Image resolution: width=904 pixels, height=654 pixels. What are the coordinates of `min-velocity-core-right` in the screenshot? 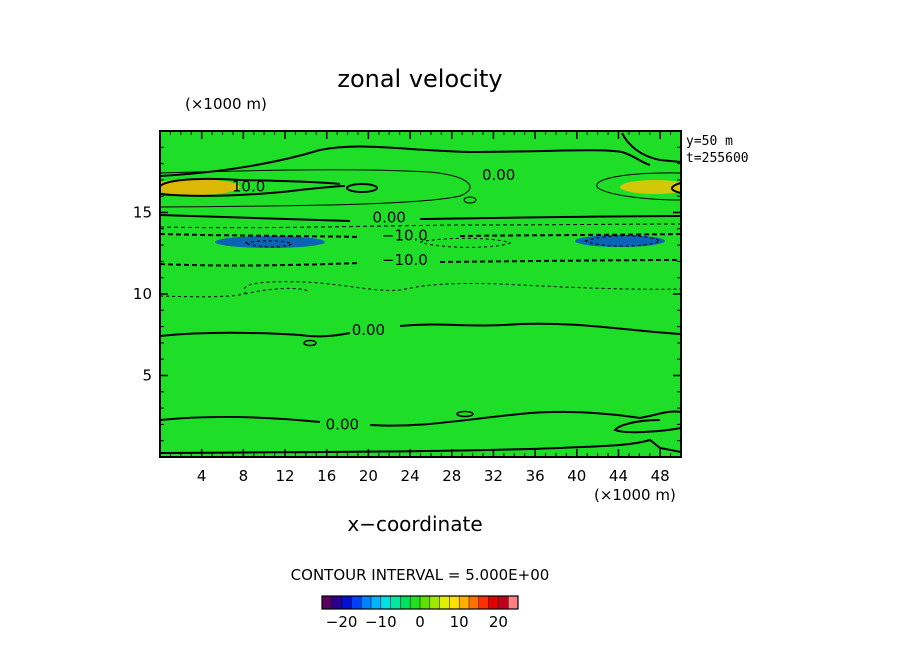 It's located at (620, 241).